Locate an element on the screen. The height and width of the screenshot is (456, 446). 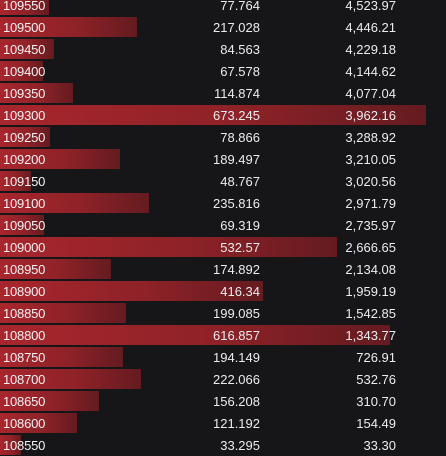
price-cell: 108800 is located at coordinates (24, 335).